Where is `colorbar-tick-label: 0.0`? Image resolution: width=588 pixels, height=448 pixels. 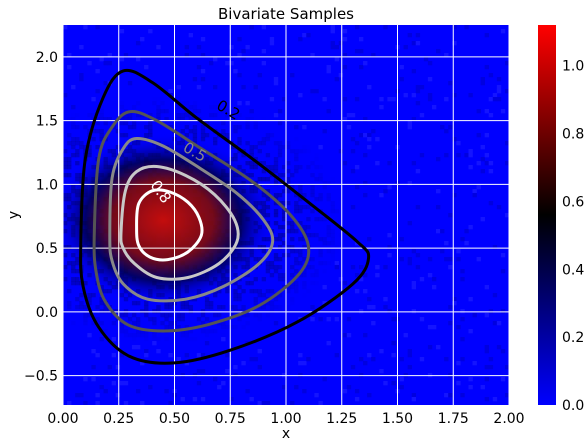 colorbar-tick-label: 0.0 is located at coordinates (573, 406).